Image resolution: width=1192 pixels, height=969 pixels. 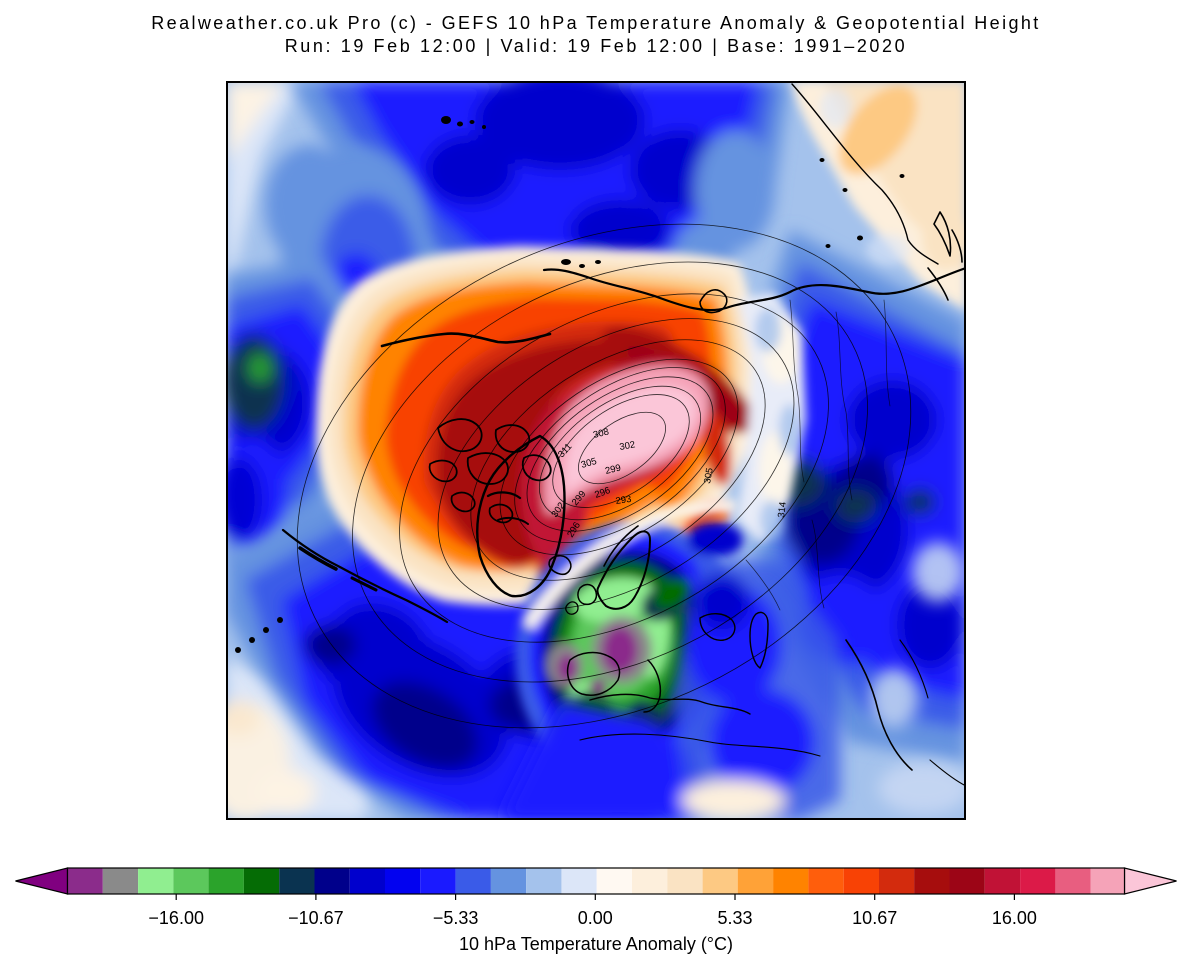 I want to click on svg-text: 296, so click(x=602, y=493).